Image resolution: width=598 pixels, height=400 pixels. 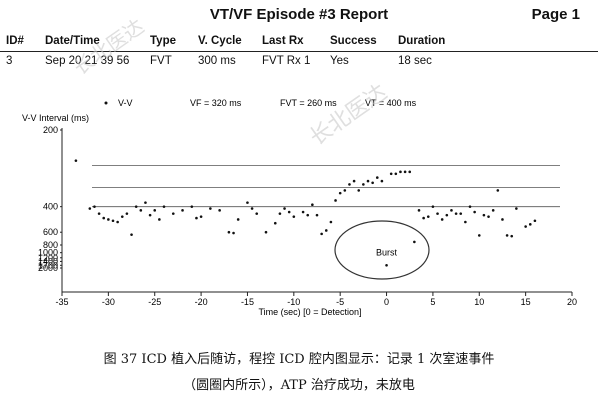 I want to click on legend-series-label: V-V, so click(x=125, y=103).